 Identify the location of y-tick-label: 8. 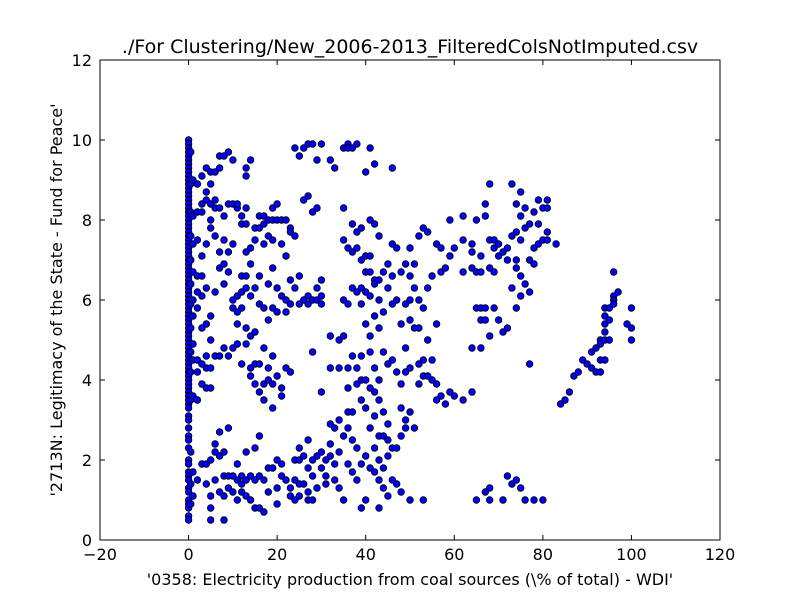
(87, 220).